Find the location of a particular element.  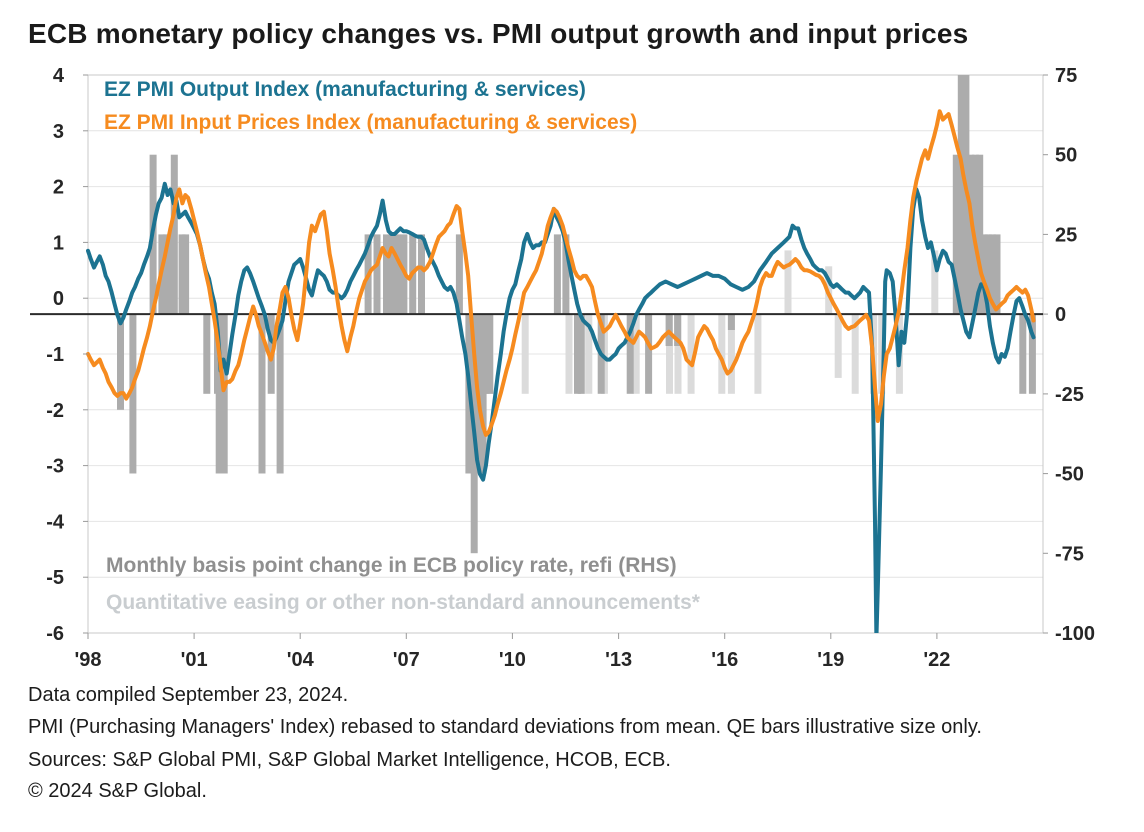

x-tick-label: '13 is located at coordinates (618, 660).